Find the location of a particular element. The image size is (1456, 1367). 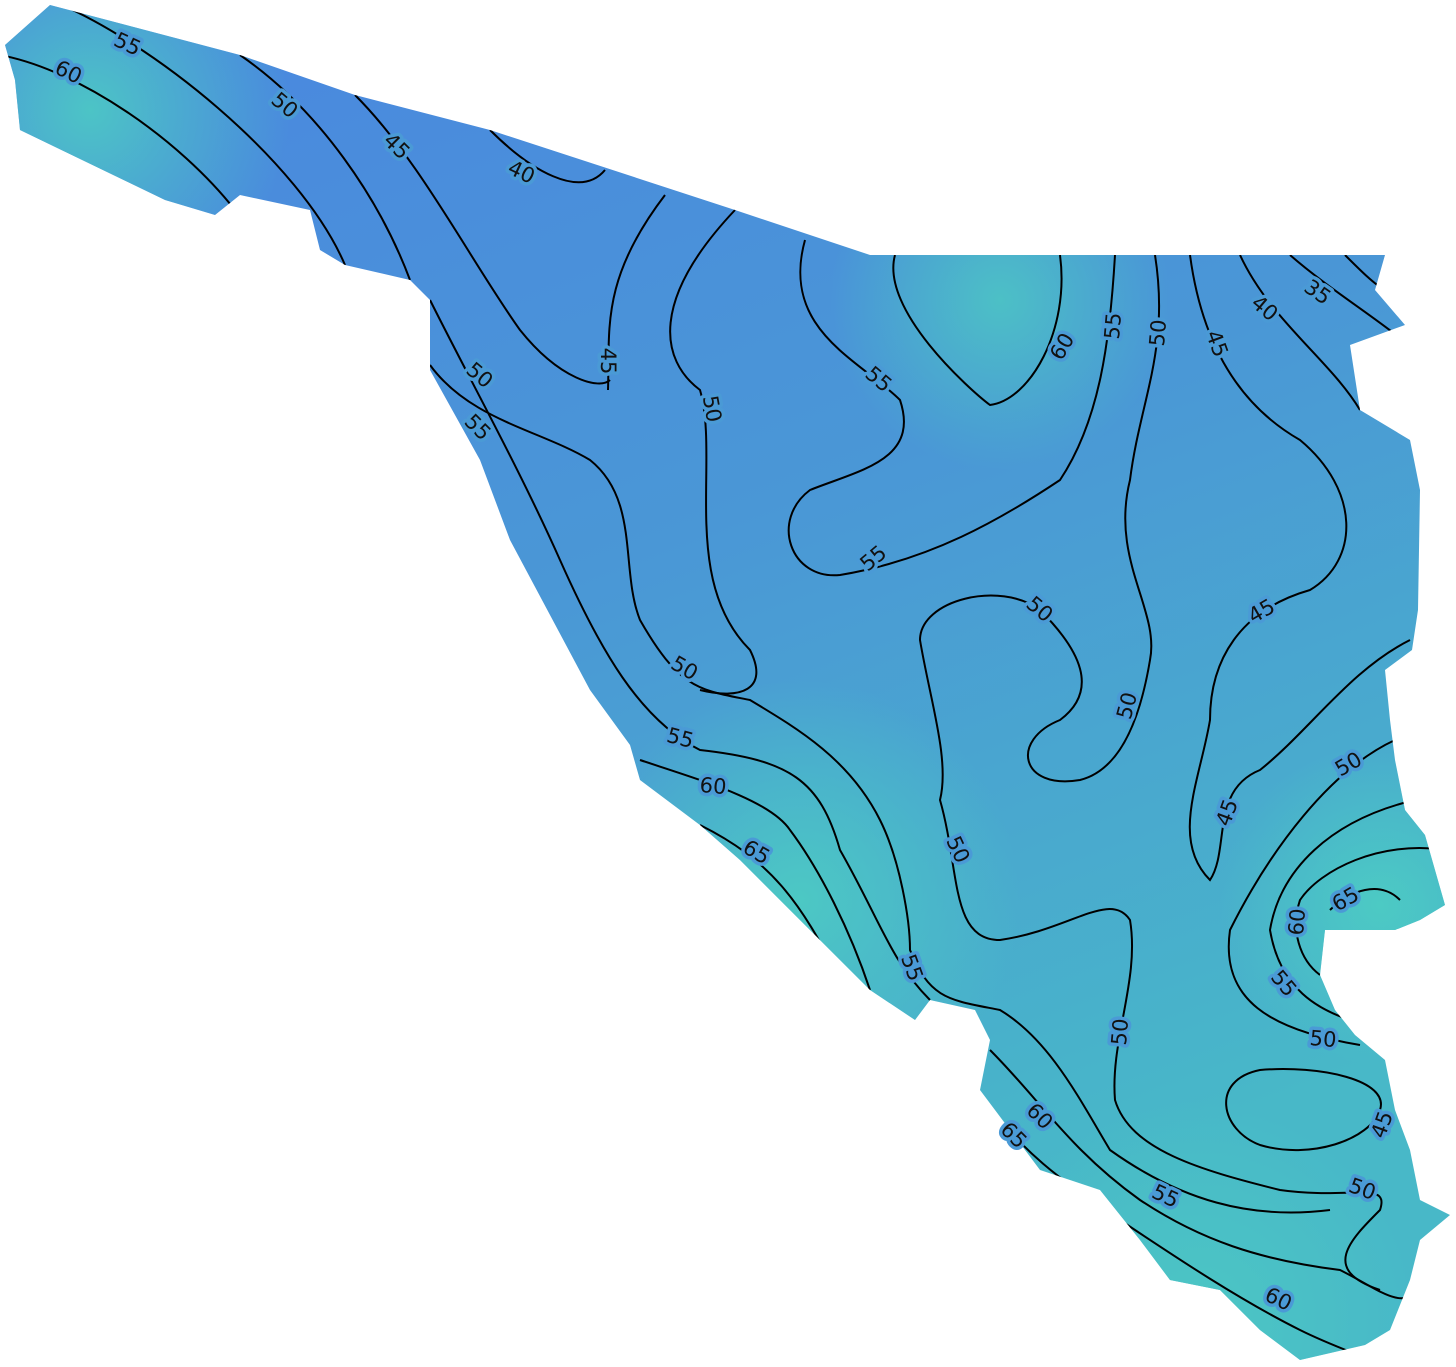

contour-label: 45 is located at coordinates (608, 361).